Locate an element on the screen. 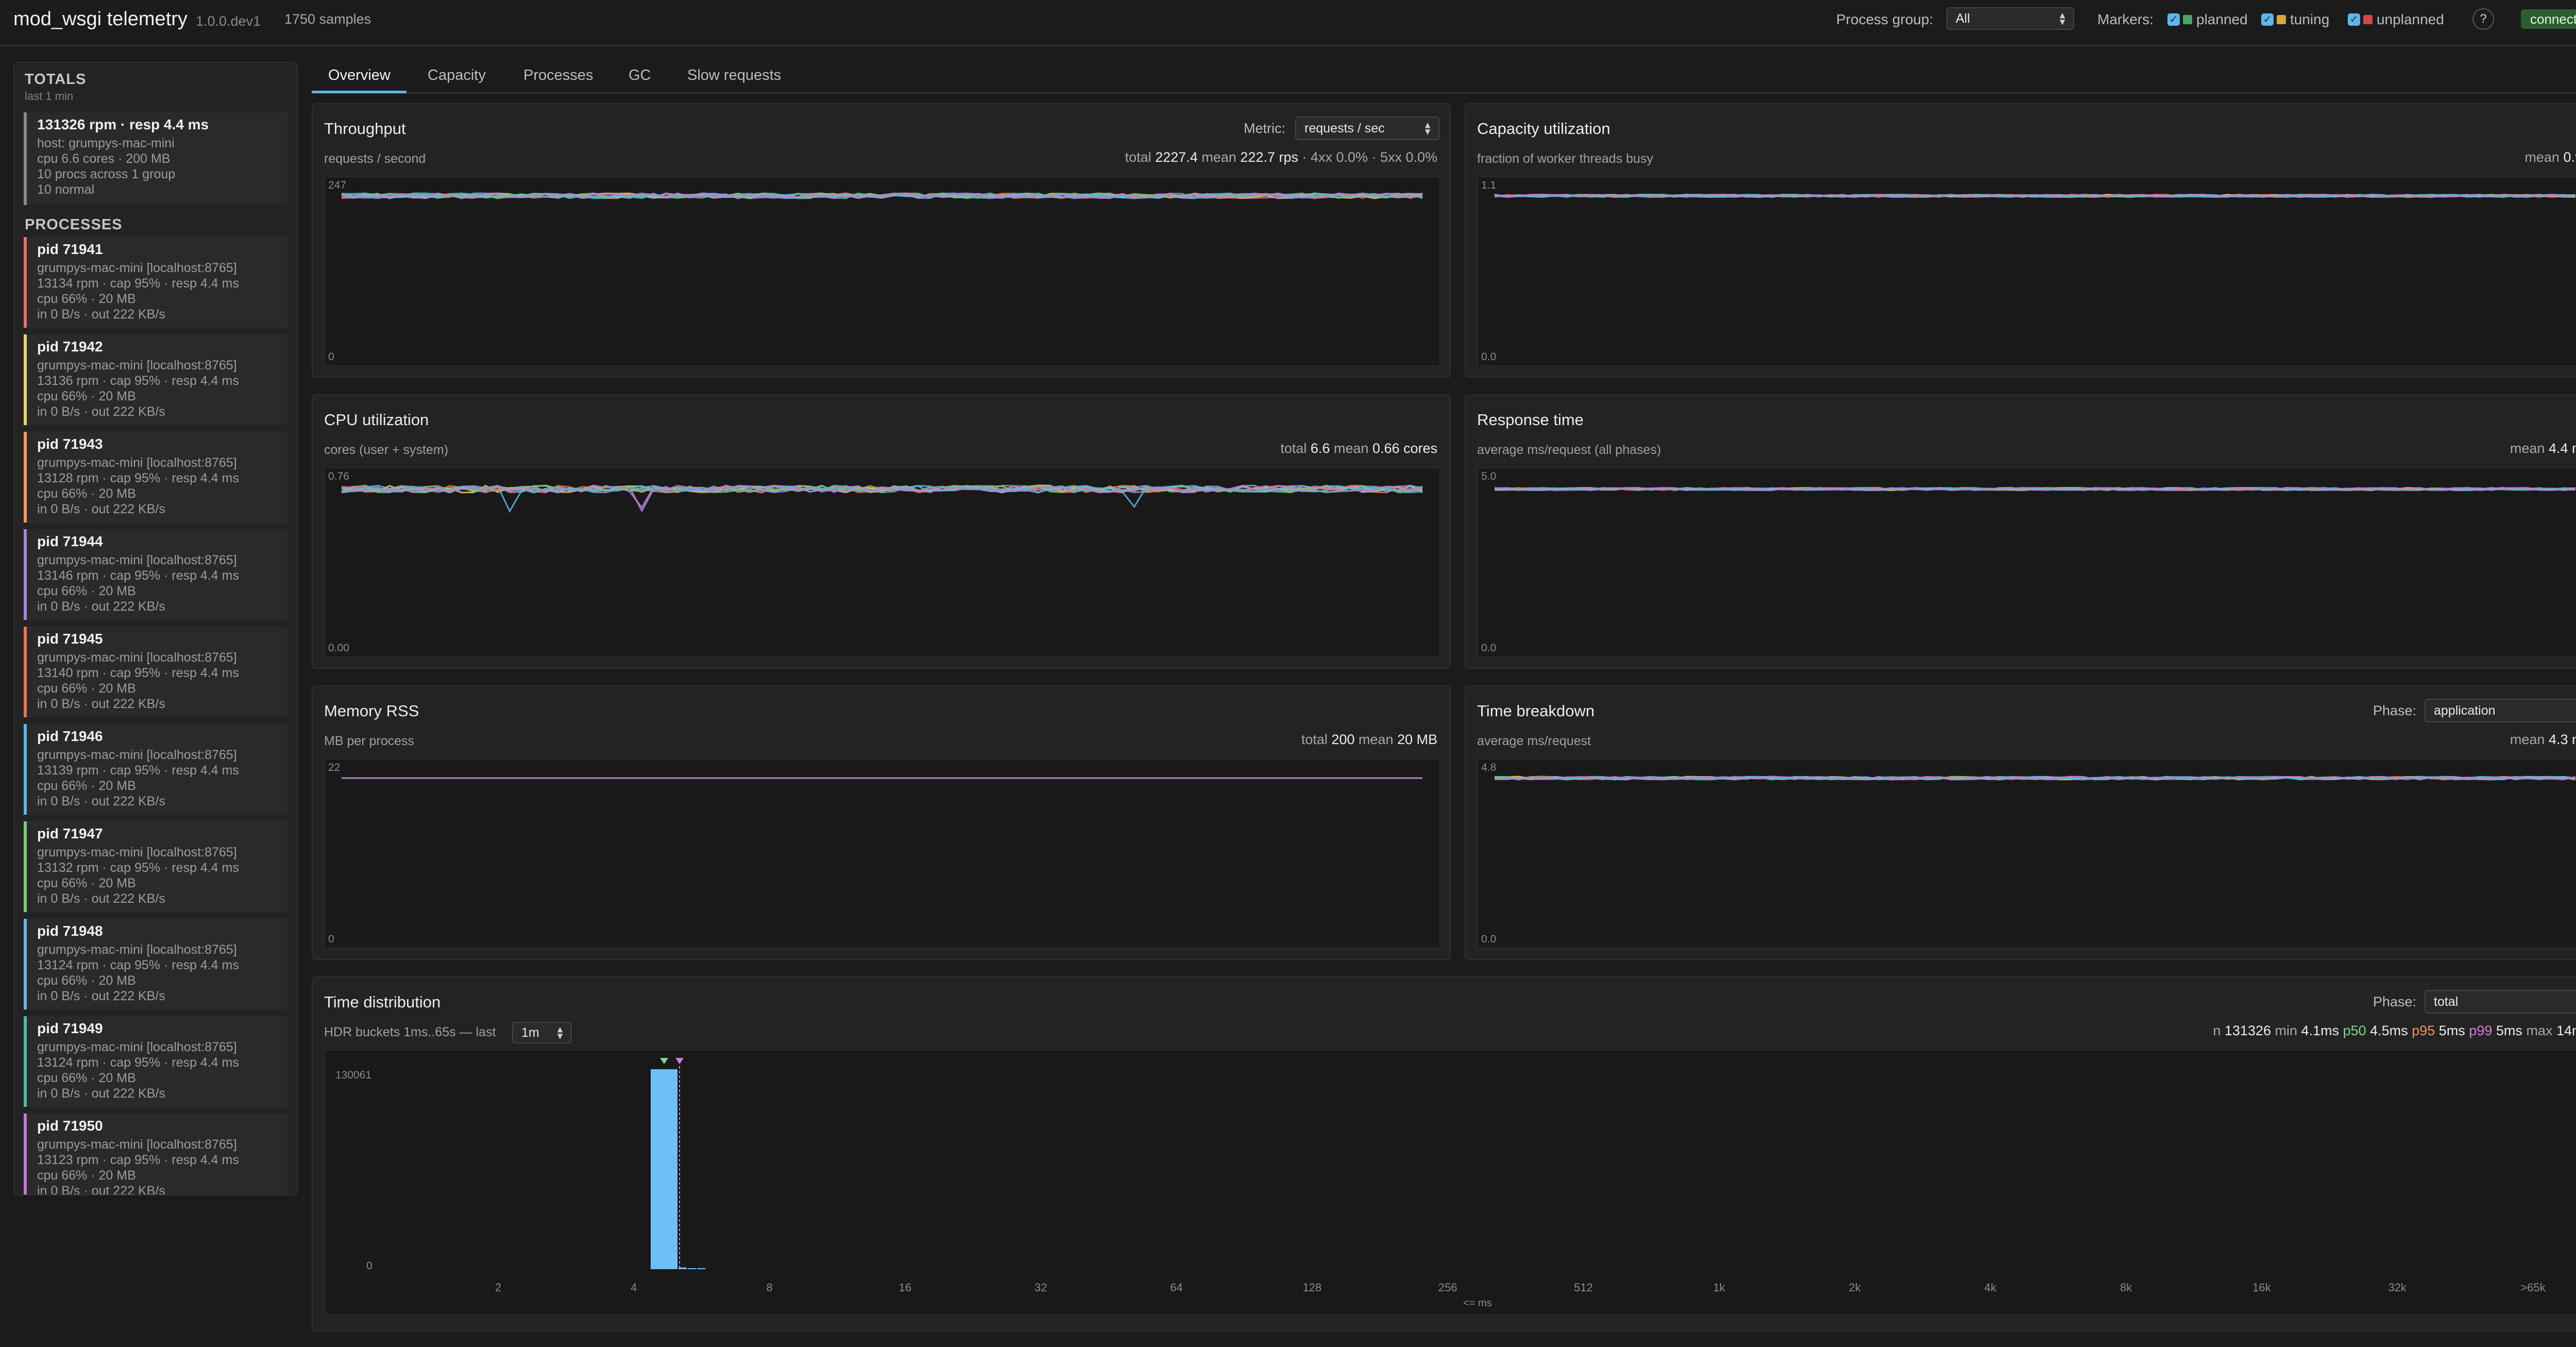  tab-capacity: Capacity is located at coordinates (457, 75).